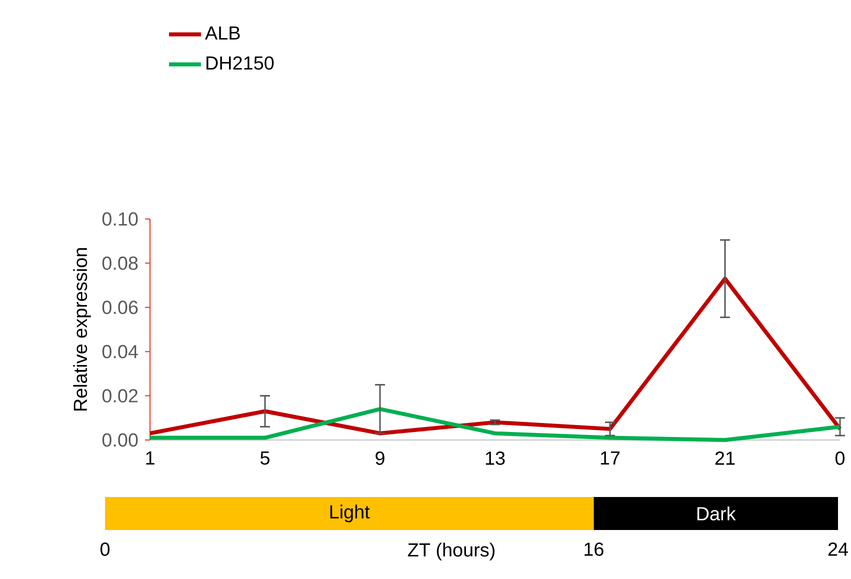  I want to click on x-tick-label: 9, so click(380, 458).